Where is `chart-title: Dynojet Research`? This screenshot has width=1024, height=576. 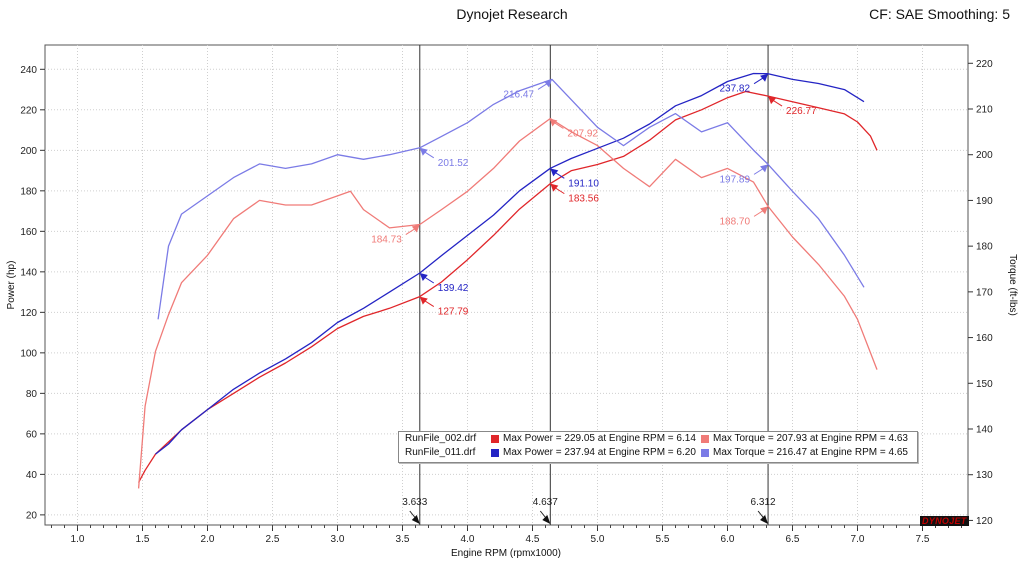
chart-title: Dynojet Research is located at coordinates (512, 14).